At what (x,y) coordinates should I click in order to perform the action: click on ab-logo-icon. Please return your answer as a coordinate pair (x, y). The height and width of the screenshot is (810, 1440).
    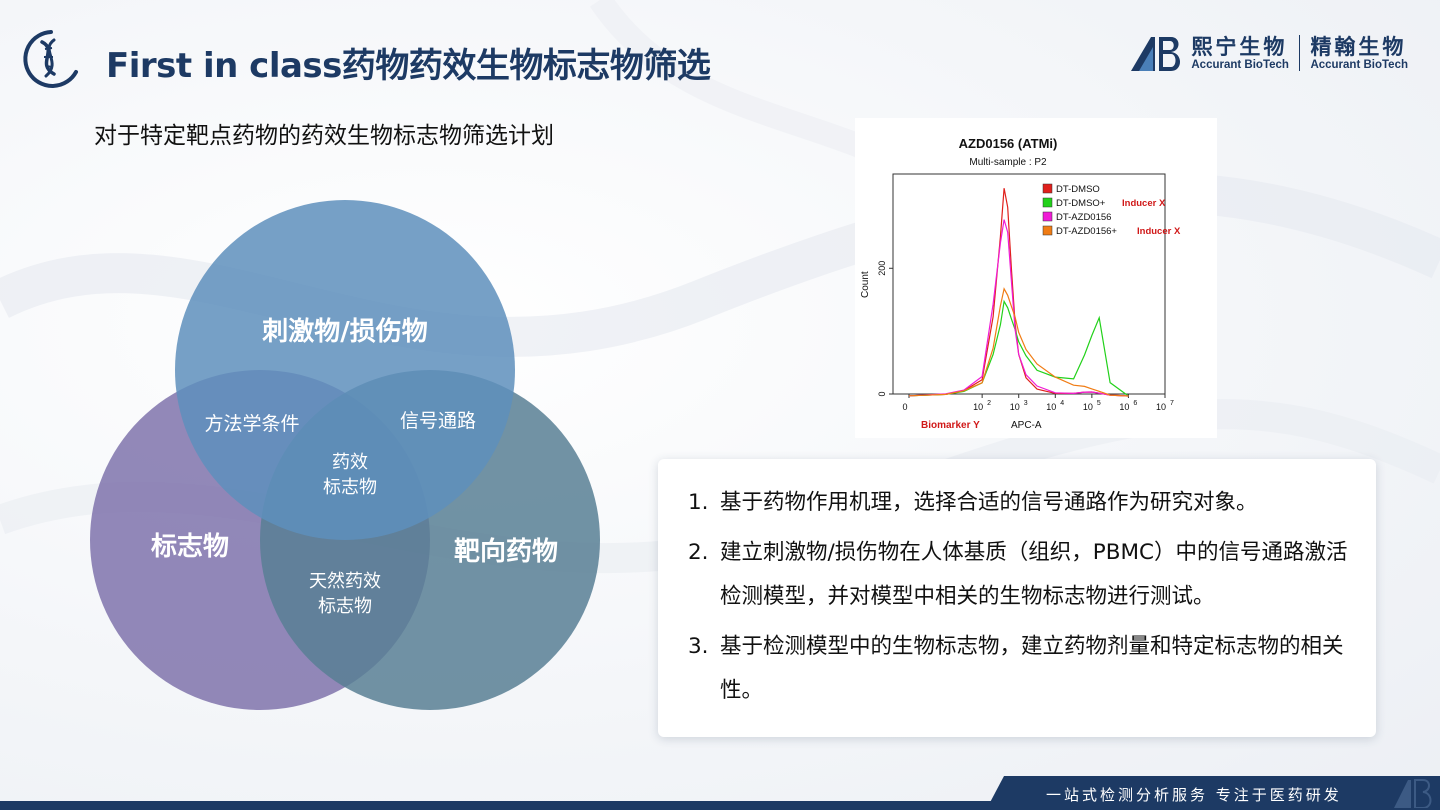
    Looking at the image, I should click on (1156, 54).